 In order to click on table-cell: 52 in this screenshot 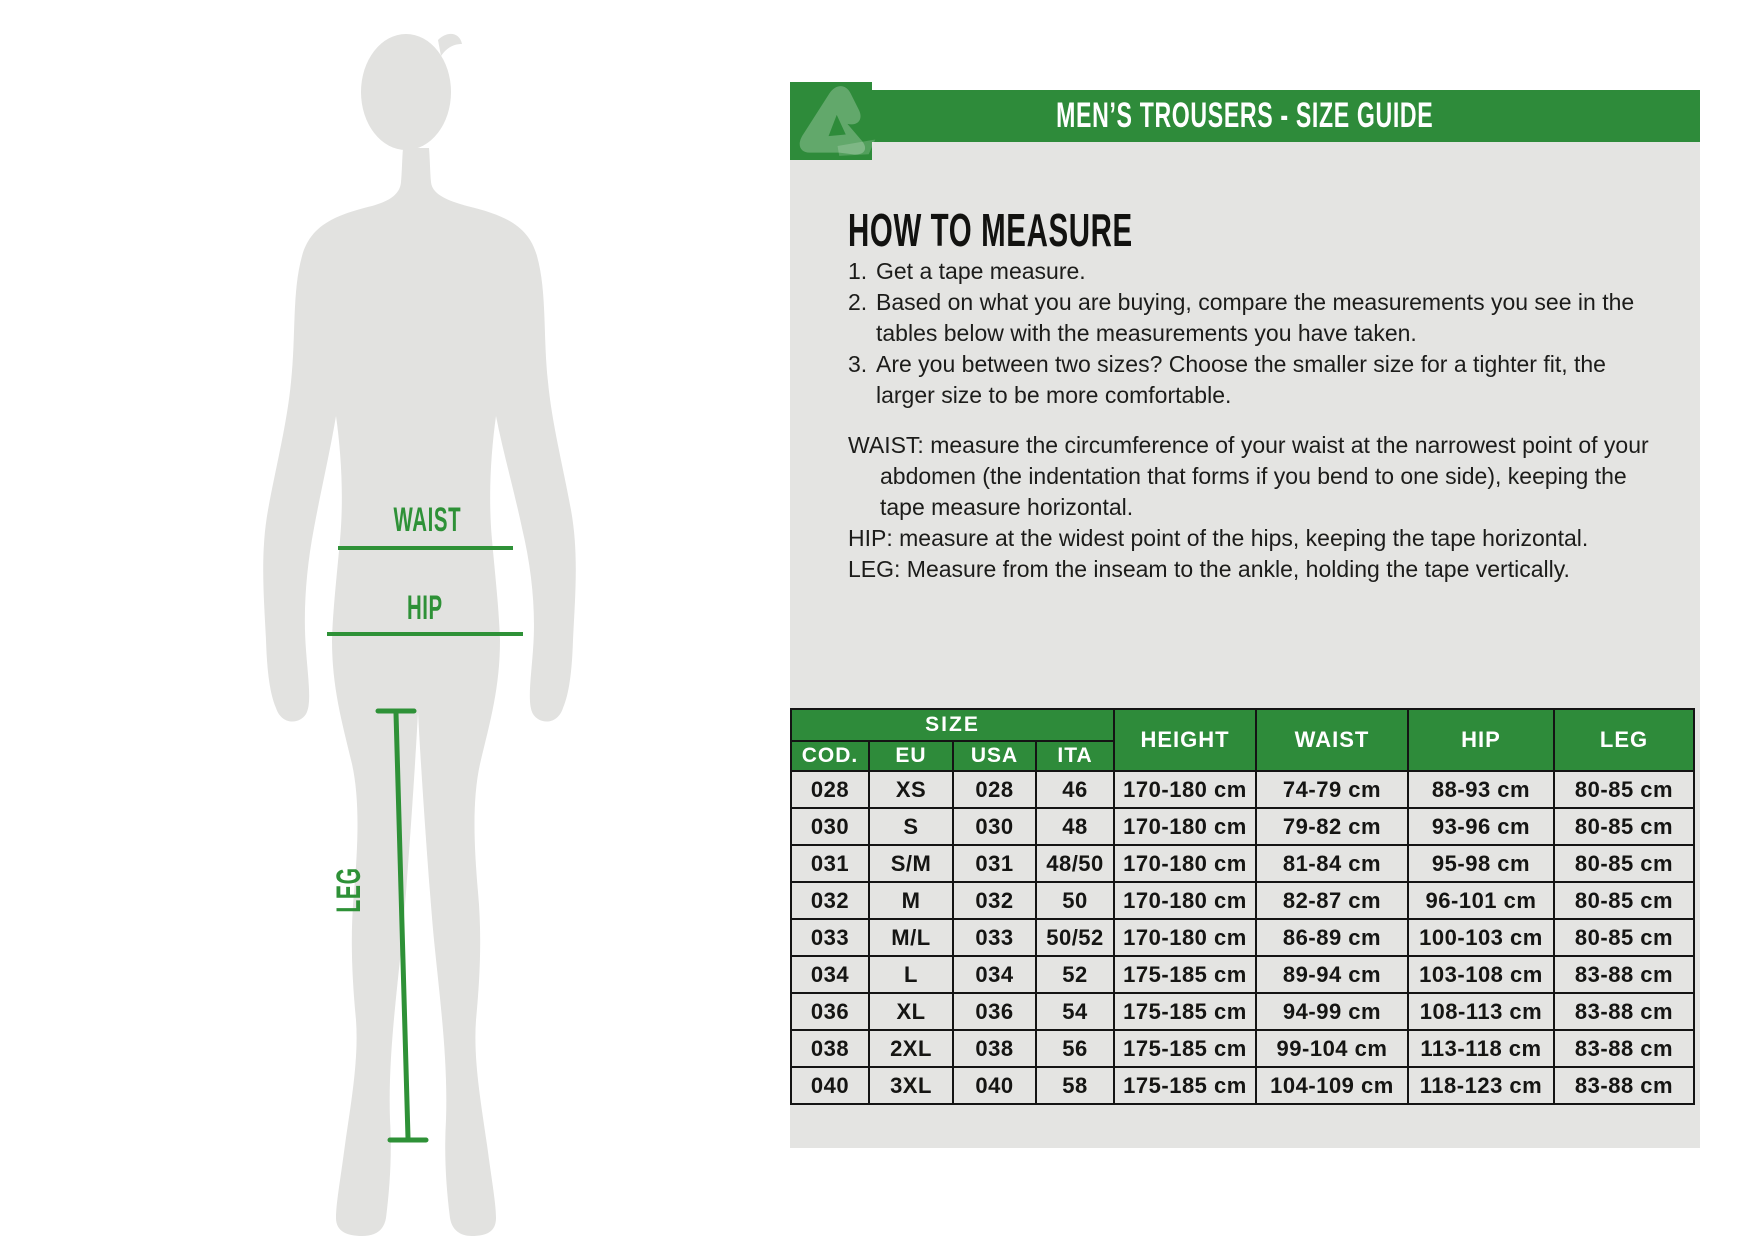, I will do `click(1075, 974)`.